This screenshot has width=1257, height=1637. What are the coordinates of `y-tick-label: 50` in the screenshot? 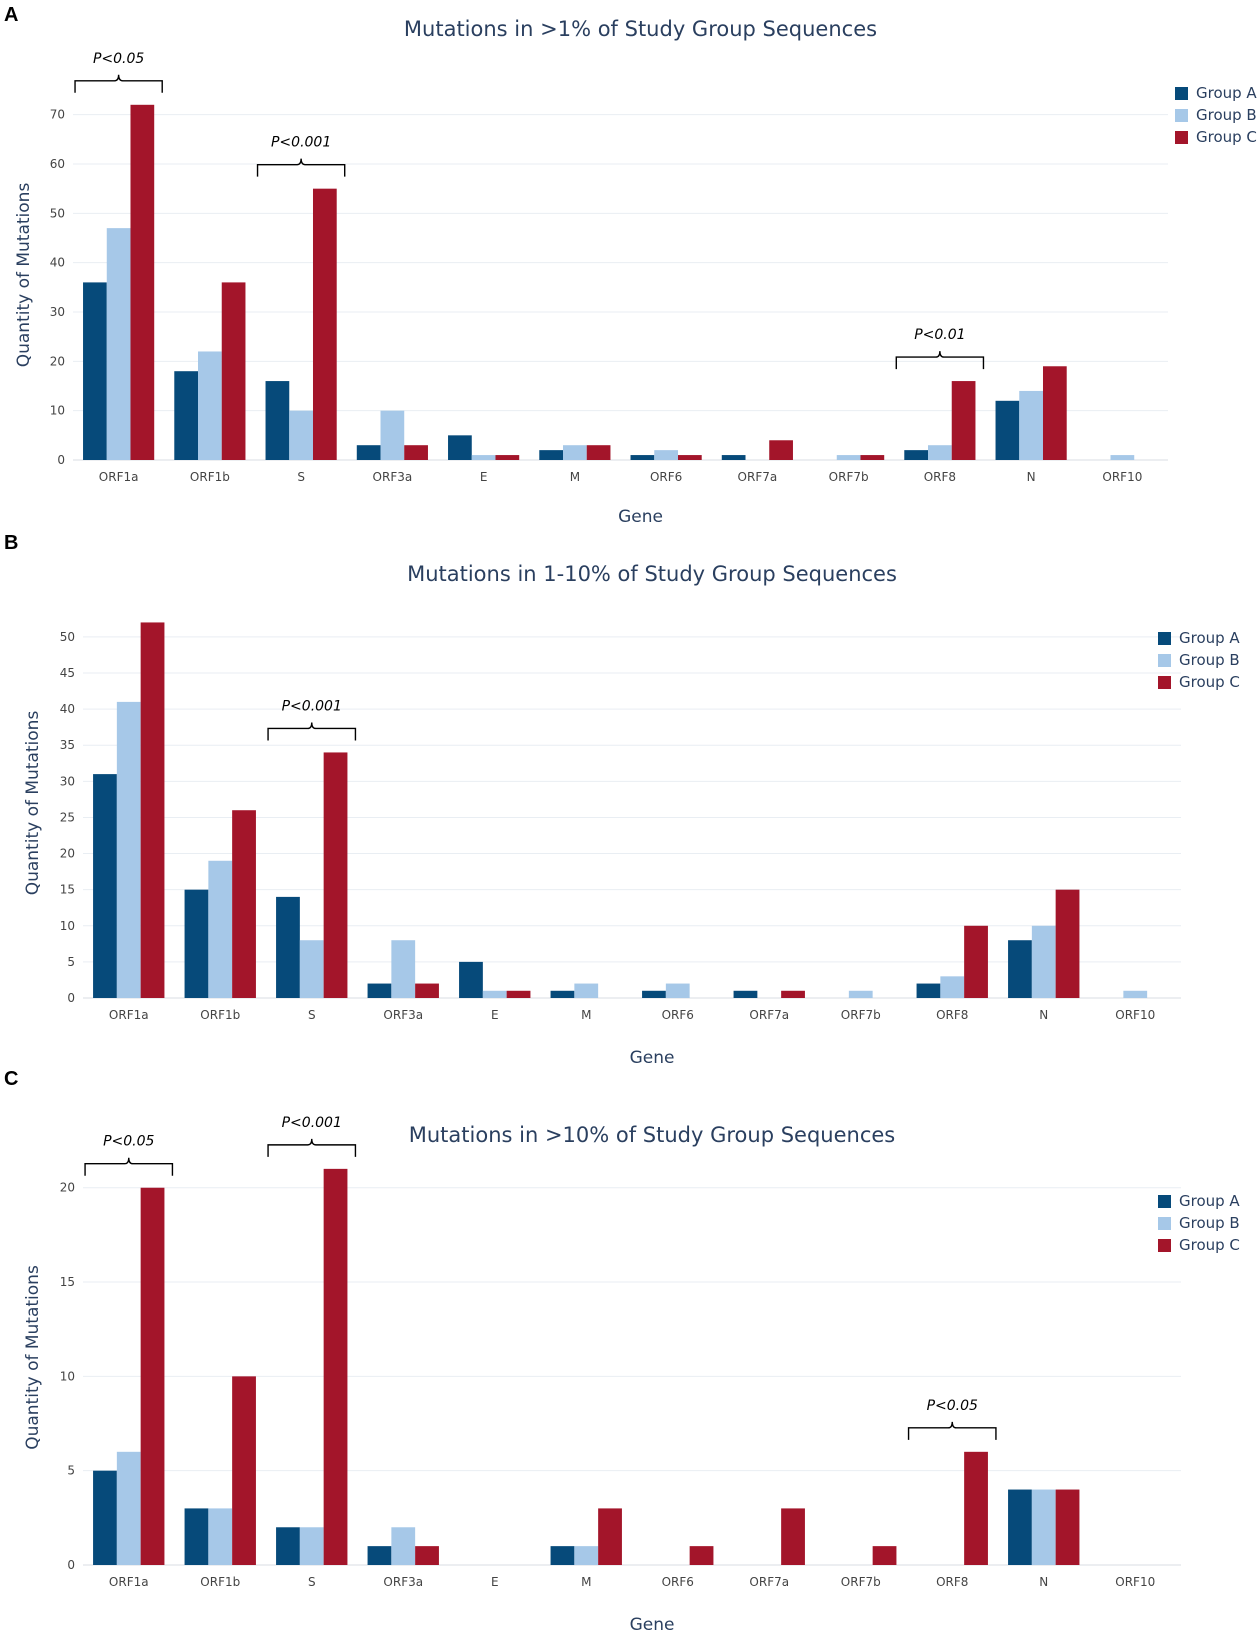 It's located at (57, 213).